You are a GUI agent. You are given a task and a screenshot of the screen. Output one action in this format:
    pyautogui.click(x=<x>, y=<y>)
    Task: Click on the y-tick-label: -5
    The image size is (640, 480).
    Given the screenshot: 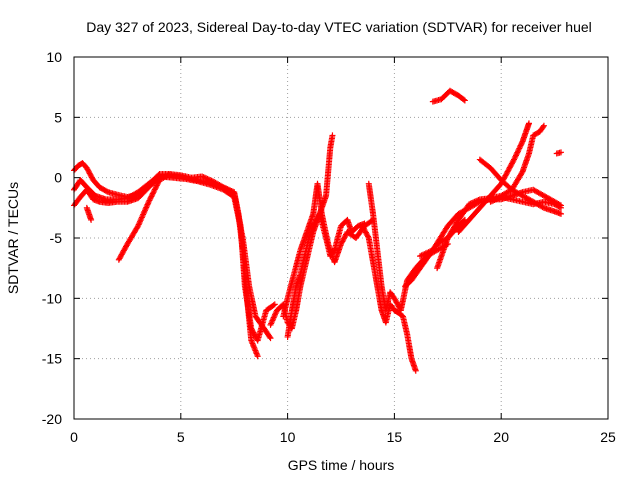 What is the action you would take?
    pyautogui.click(x=56, y=238)
    